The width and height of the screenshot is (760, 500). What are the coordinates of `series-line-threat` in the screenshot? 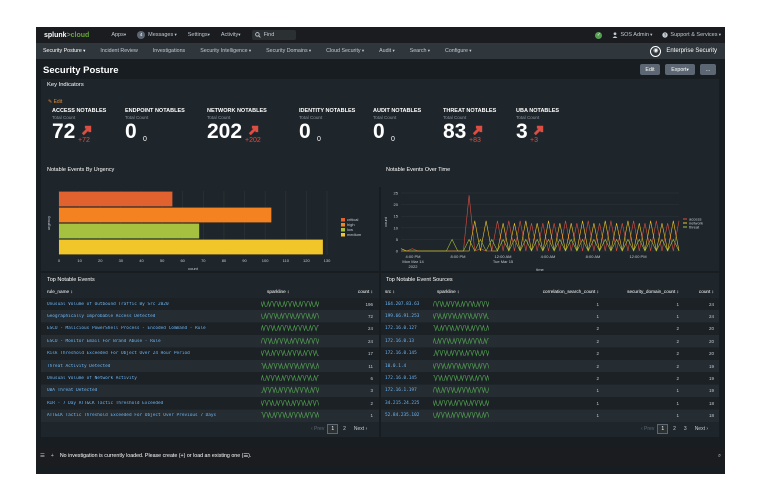 It's located at (540, 245).